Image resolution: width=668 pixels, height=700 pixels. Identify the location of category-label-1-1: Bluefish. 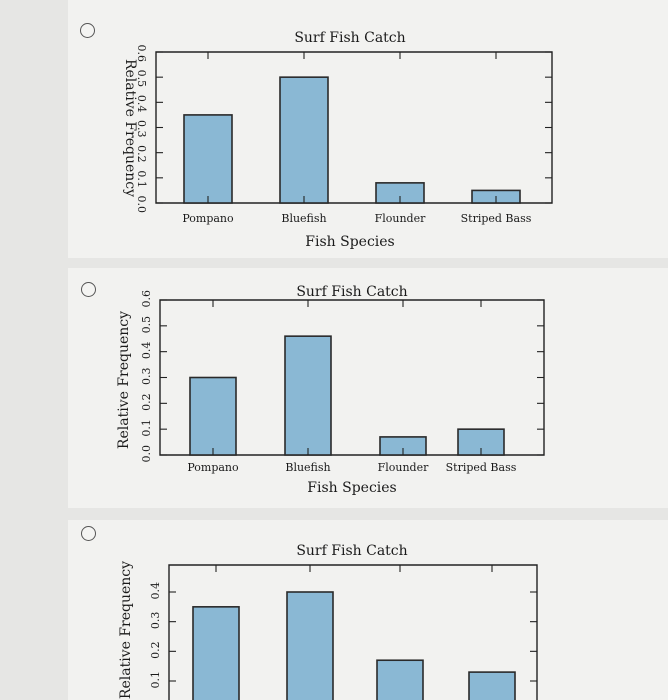
(303, 218).